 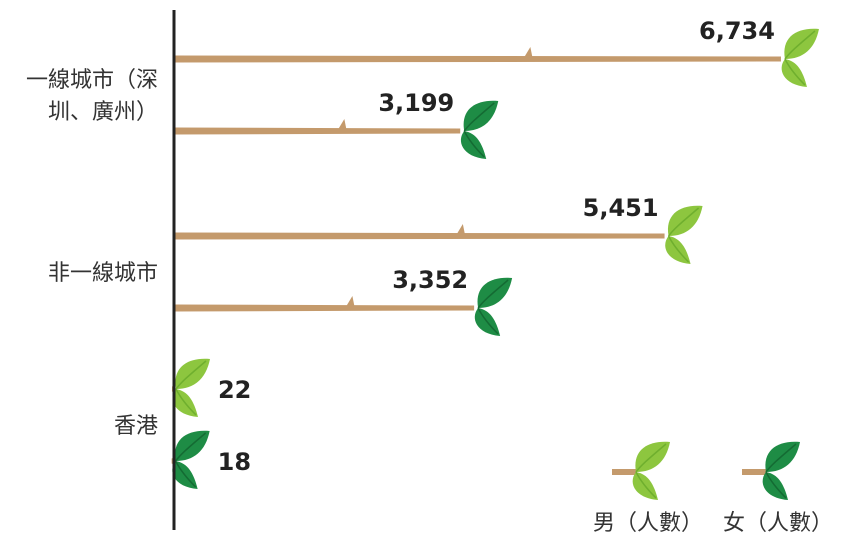 I want to click on bar-male-2: 22, so click(x=211, y=387).